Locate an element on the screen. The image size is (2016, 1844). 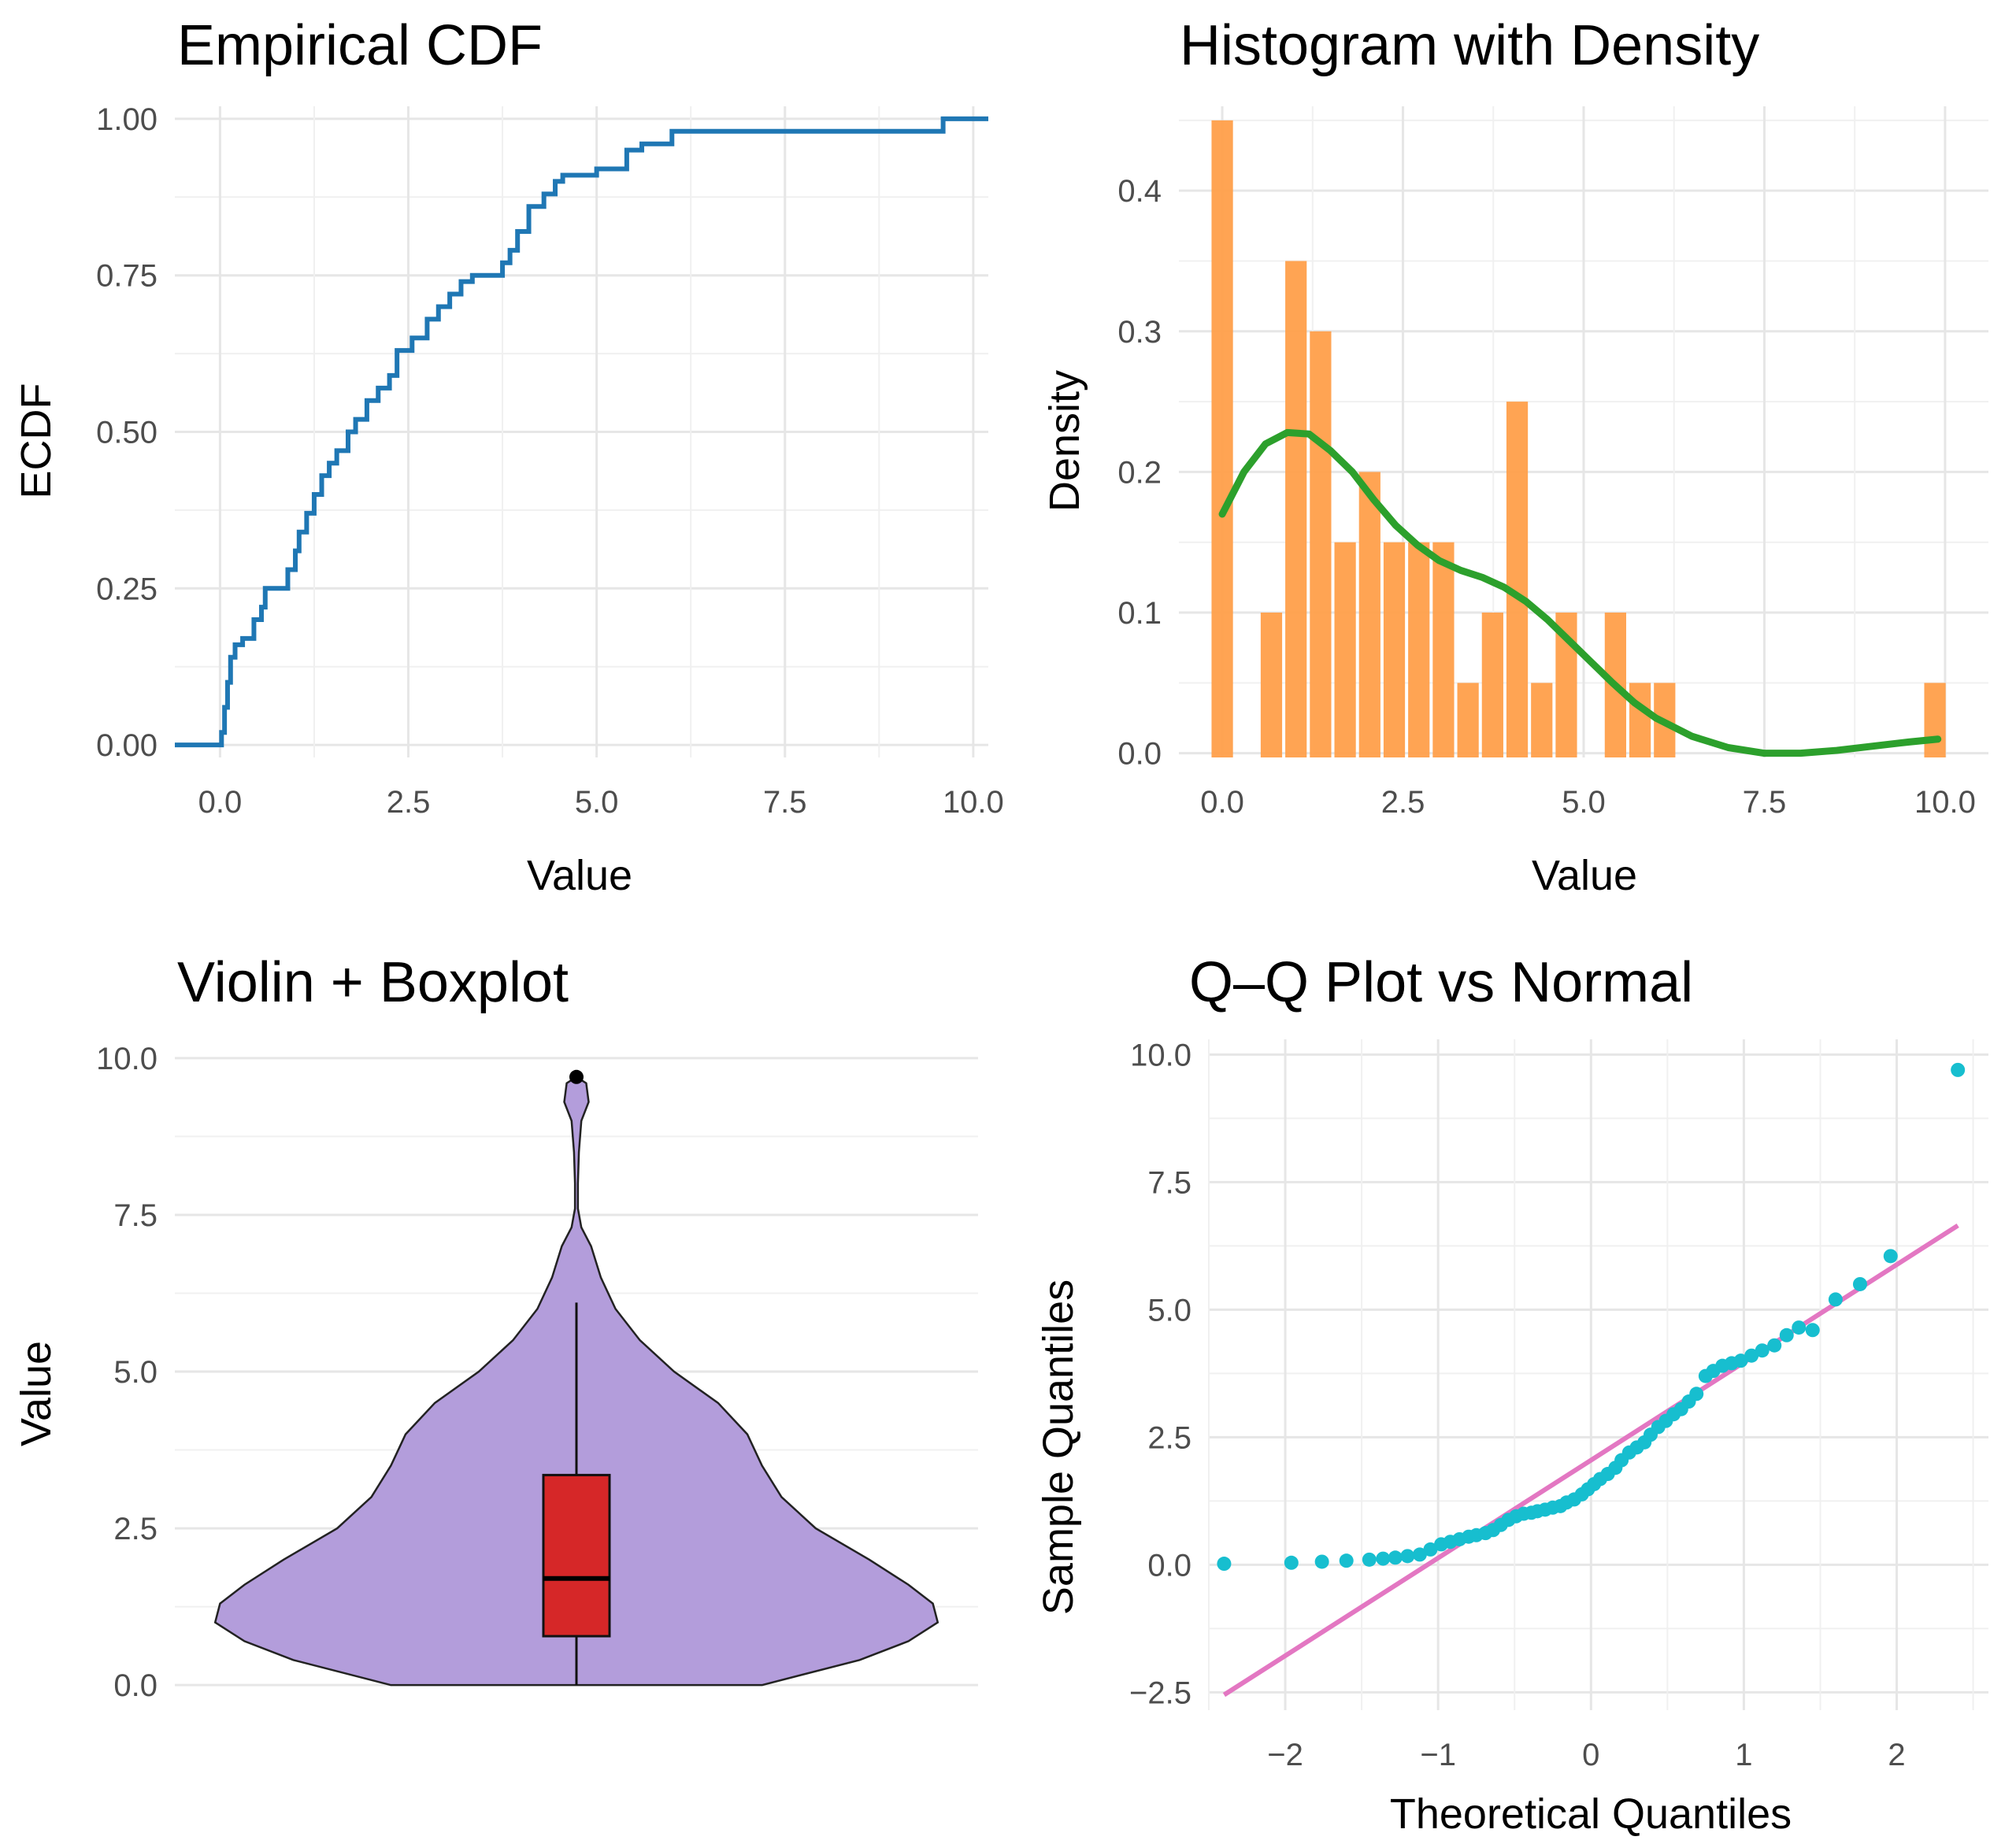
violin-y-axis-title: Value is located at coordinates (36, 1393).